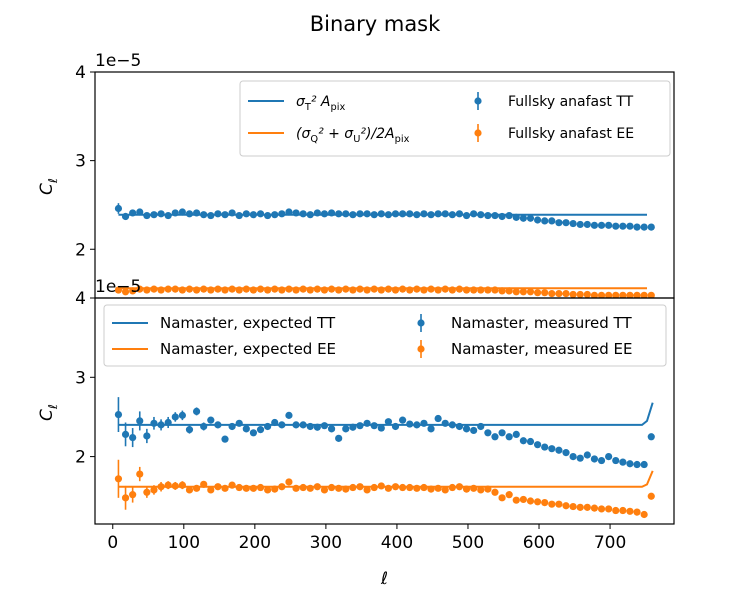 This screenshot has height=600, width=750. Describe the element at coordinates (524, 323) in the screenshot. I see `legend-item: Namaster, measured TT` at that location.